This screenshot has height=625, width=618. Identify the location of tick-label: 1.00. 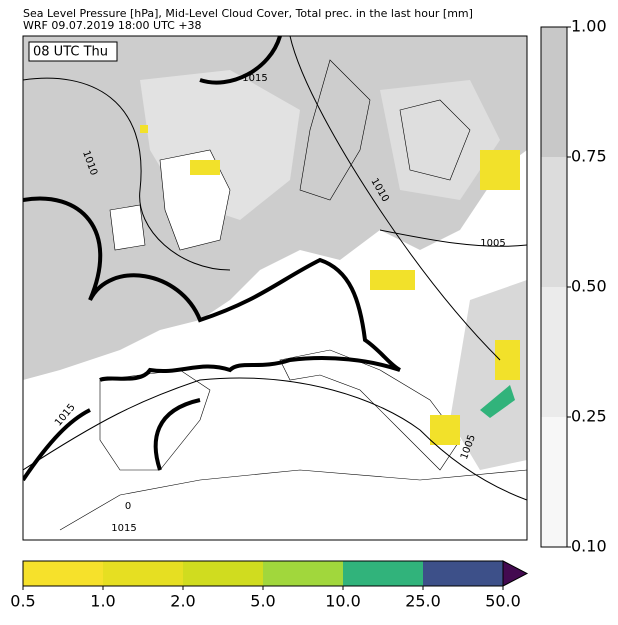
(589, 26).